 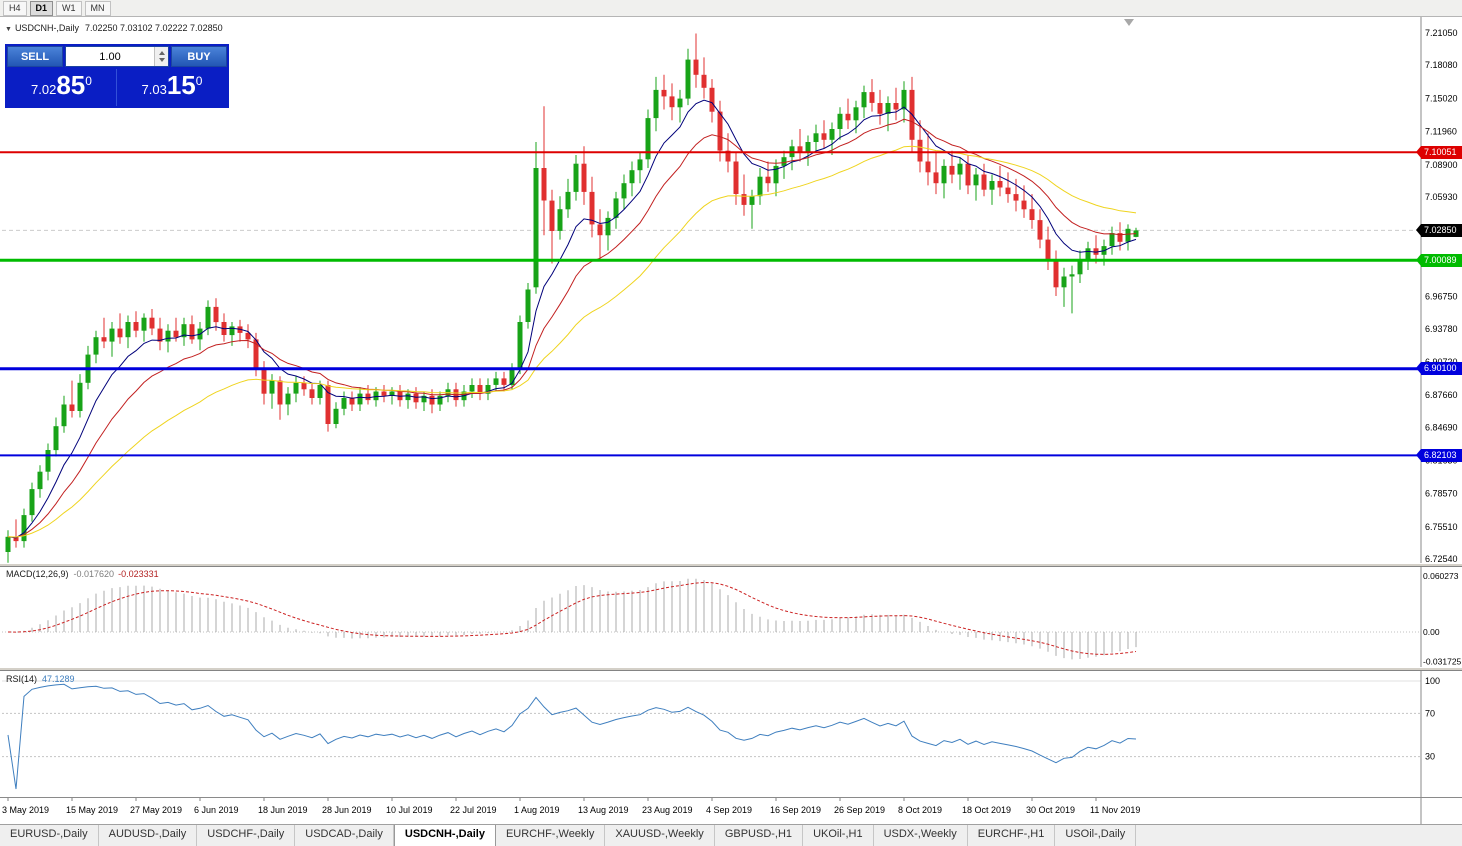 I want to click on macd-label: MACD(12,26,9) -0.017620 -0.023331, so click(x=82, y=574).